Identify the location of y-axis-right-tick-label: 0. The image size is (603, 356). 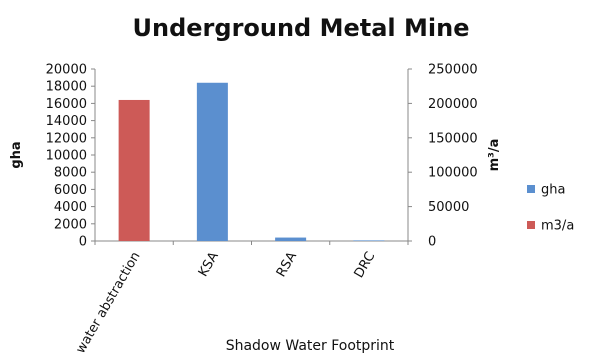
(432, 242).